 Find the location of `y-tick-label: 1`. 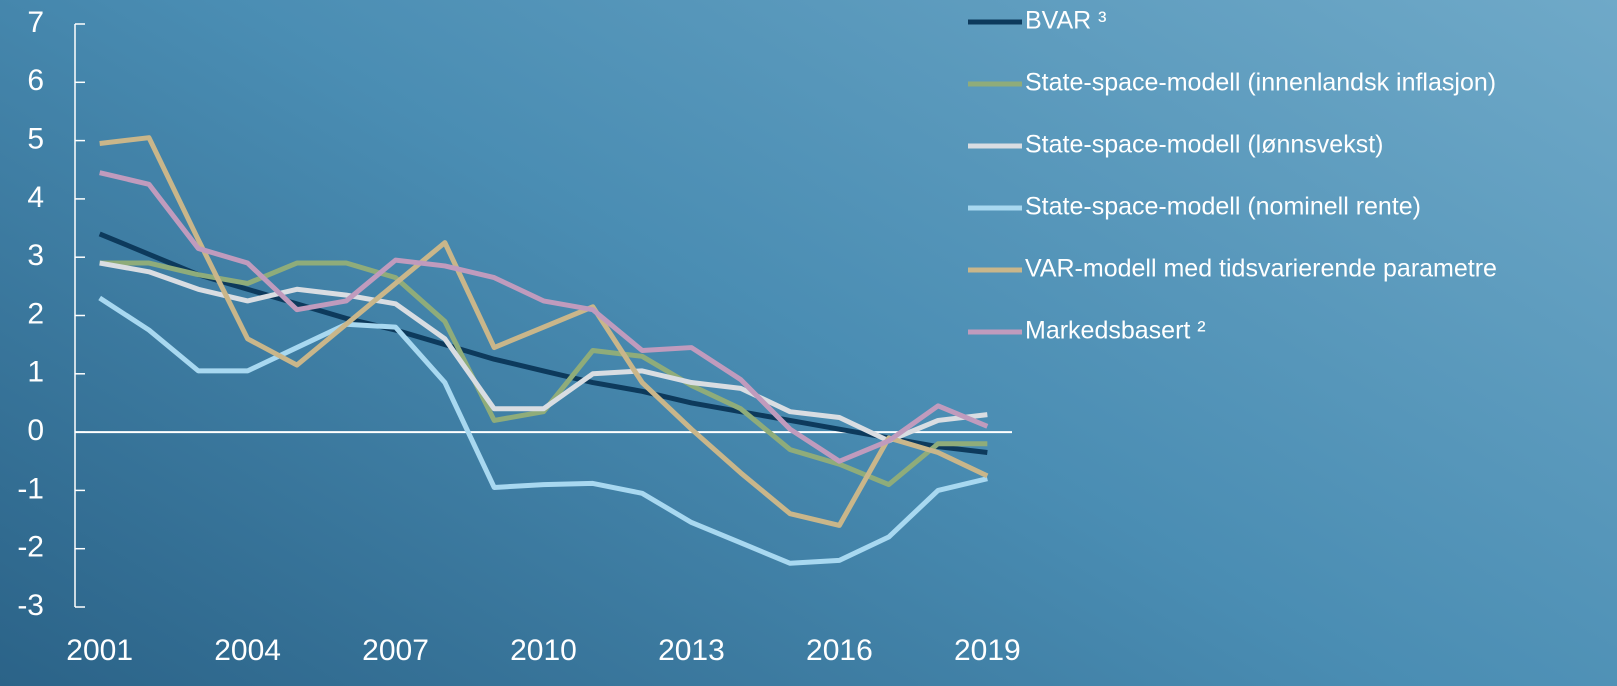

y-tick-label: 1 is located at coordinates (35, 372).